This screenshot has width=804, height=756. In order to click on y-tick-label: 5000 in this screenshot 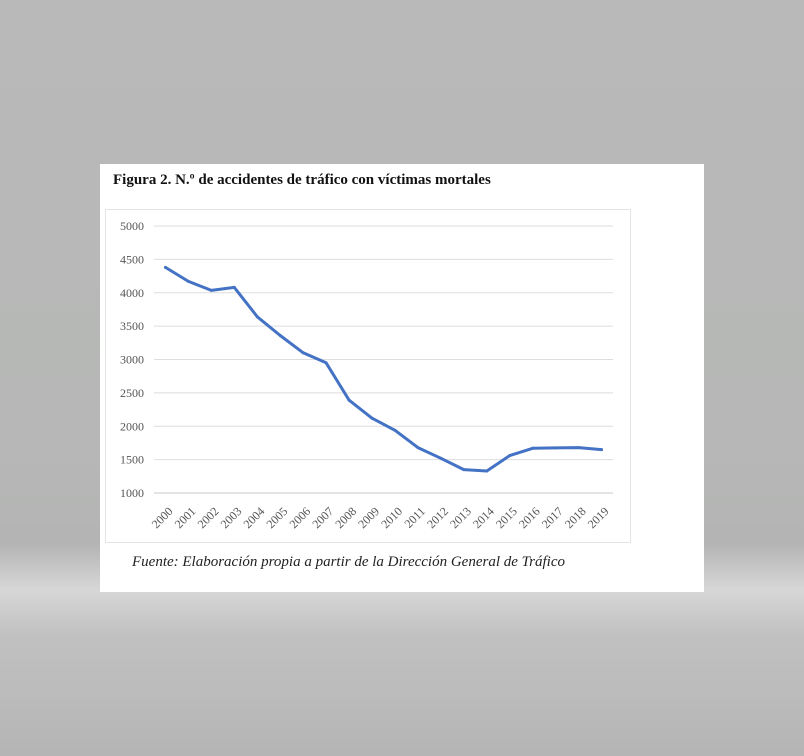, I will do `click(132, 226)`.